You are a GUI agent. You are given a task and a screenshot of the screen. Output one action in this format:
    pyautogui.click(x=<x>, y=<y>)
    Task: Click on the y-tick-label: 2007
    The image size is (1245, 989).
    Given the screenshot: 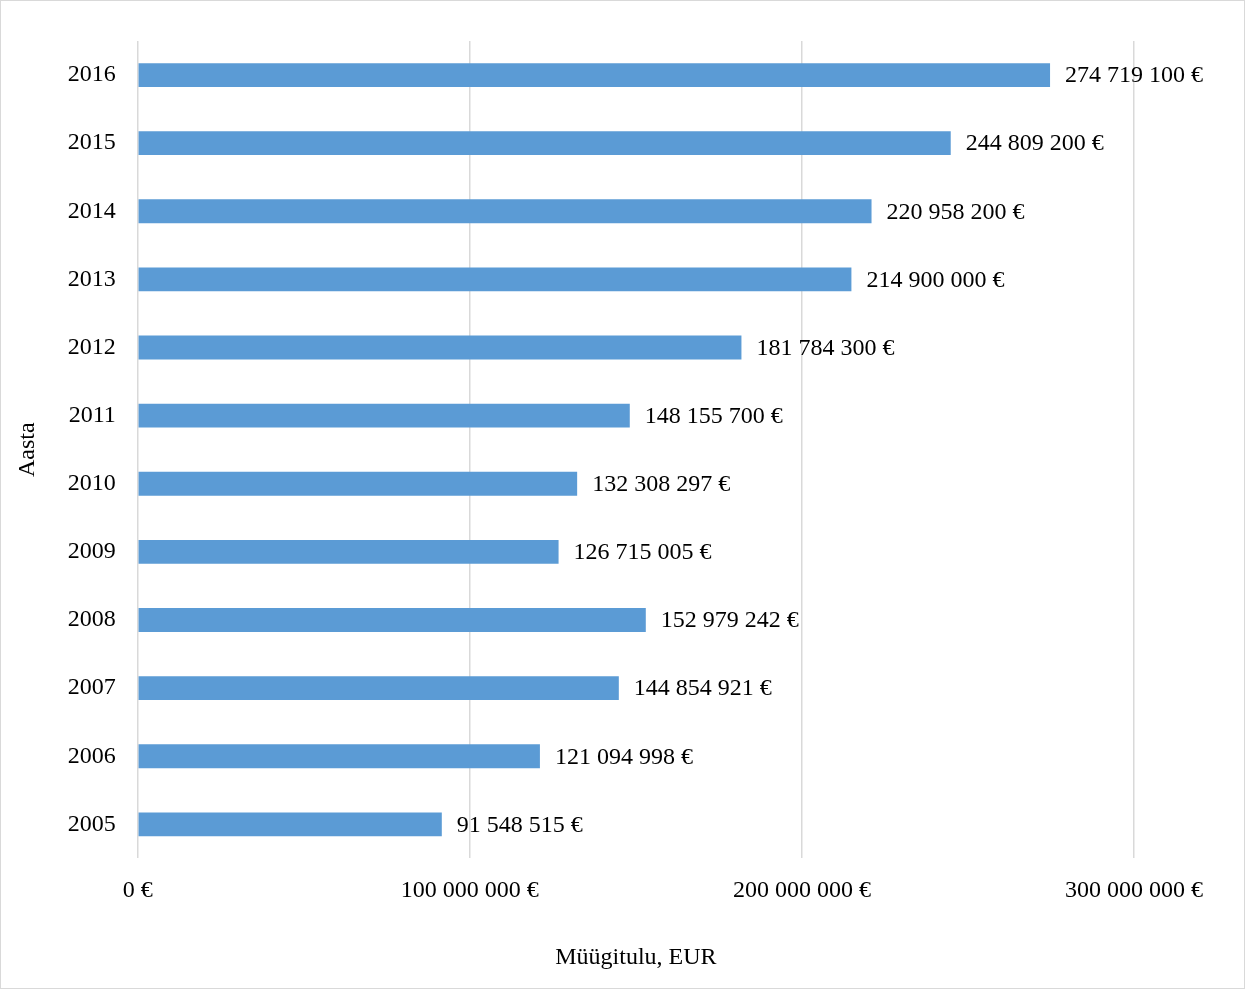 What is the action you would take?
    pyautogui.click(x=91, y=686)
    